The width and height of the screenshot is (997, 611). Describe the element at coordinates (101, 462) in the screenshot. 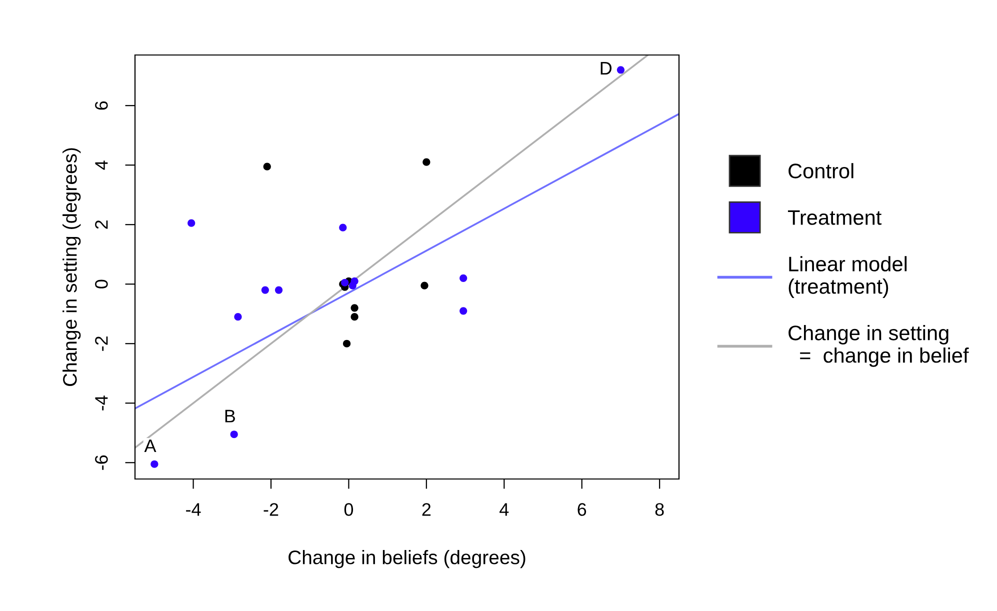

I see `y-tick-label: -6` at that location.